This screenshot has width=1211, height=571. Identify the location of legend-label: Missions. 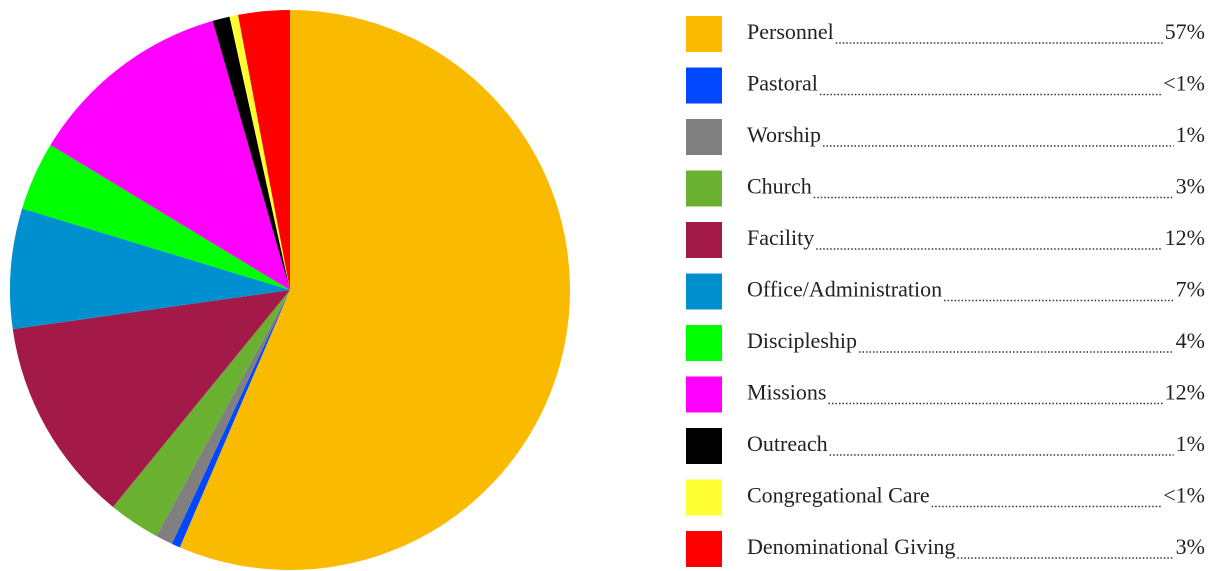
(786, 392).